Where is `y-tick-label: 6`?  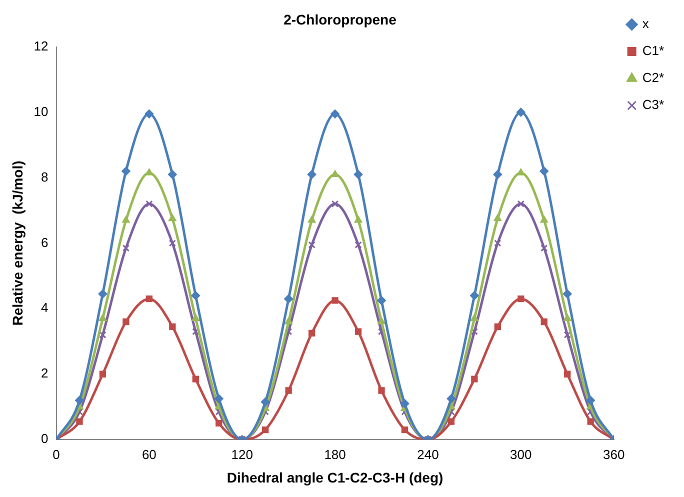 y-tick-label: 6 is located at coordinates (44, 242).